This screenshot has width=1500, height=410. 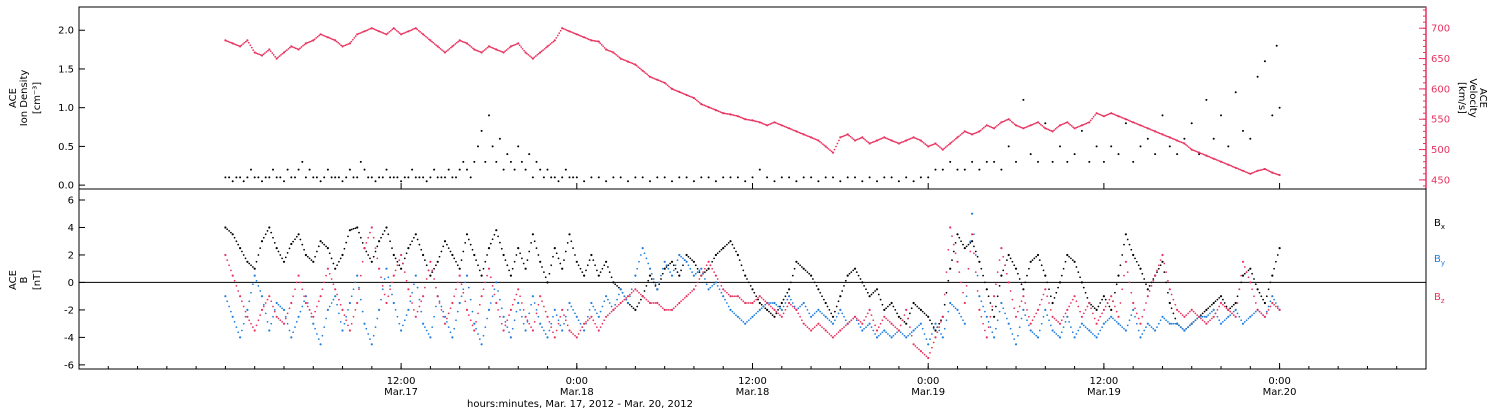 What do you see at coordinates (24, 98) in the screenshot?
I see `density-ylabel-line-2: Ion Density` at bounding box center [24, 98].